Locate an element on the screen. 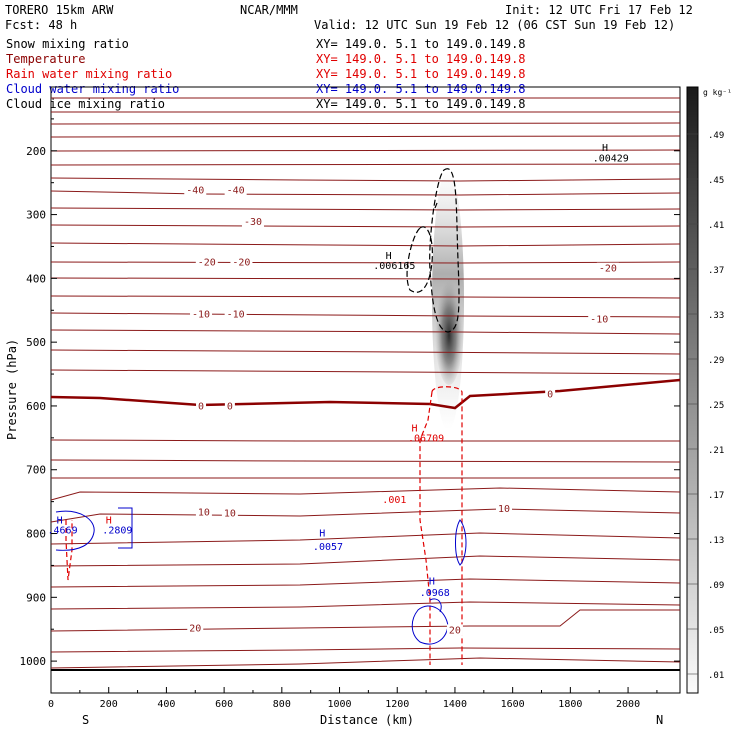  snow-shading is located at coordinates (448, 300).